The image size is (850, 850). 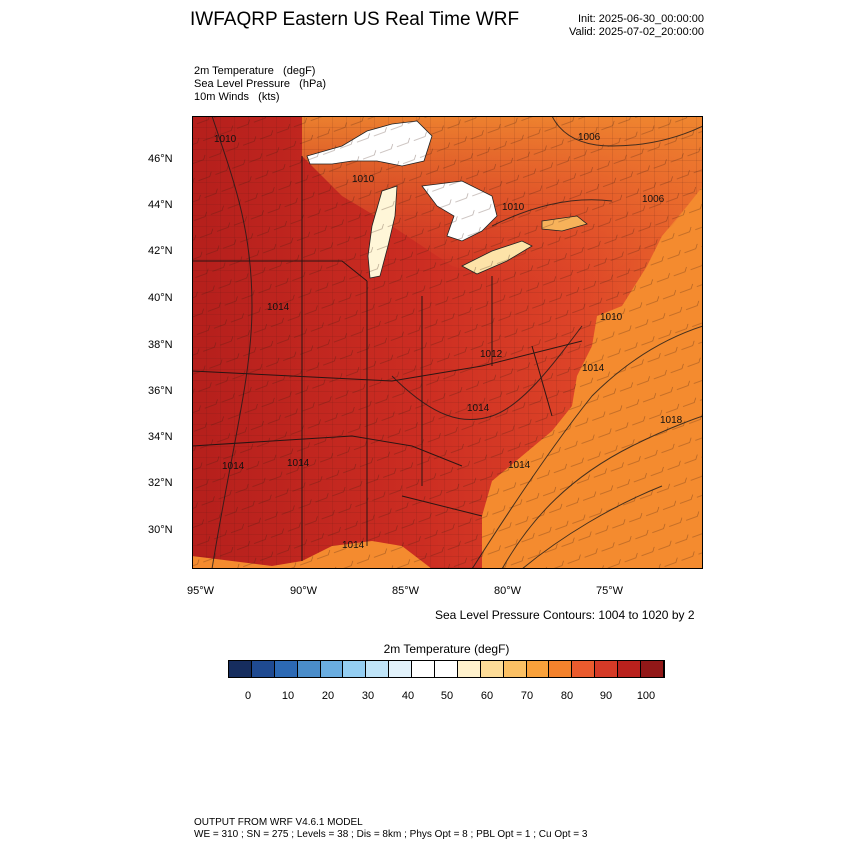 I want to click on lon-label: 95°W, so click(x=201, y=591).